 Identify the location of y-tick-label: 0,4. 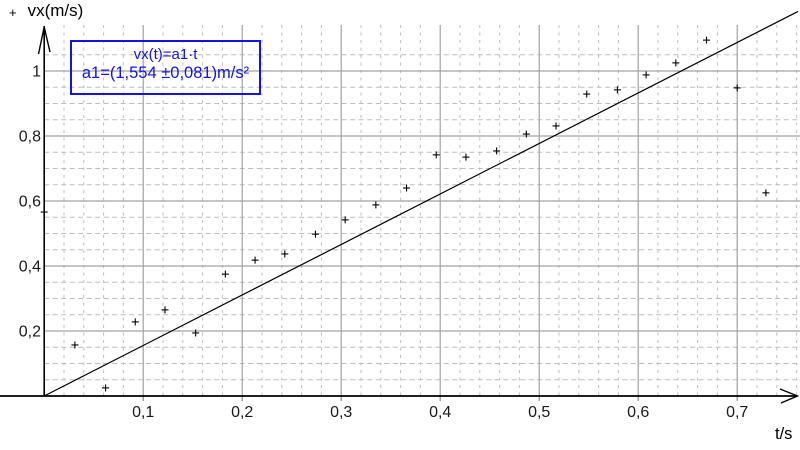
(30, 267).